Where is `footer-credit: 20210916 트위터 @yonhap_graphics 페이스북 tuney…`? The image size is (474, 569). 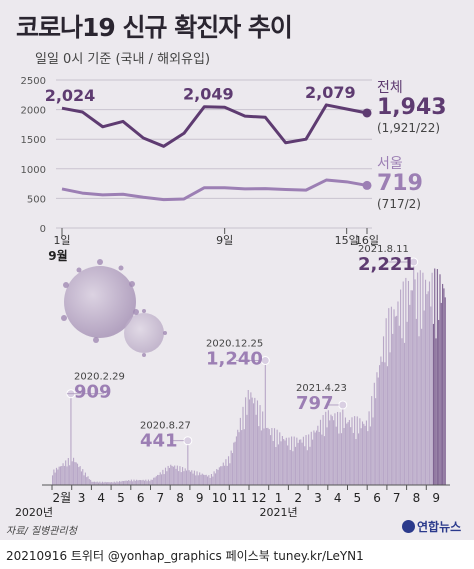
footer-credit: 20210916 트위터 @yonhap_graphics 페이스북 tuney… is located at coordinates (185, 556).